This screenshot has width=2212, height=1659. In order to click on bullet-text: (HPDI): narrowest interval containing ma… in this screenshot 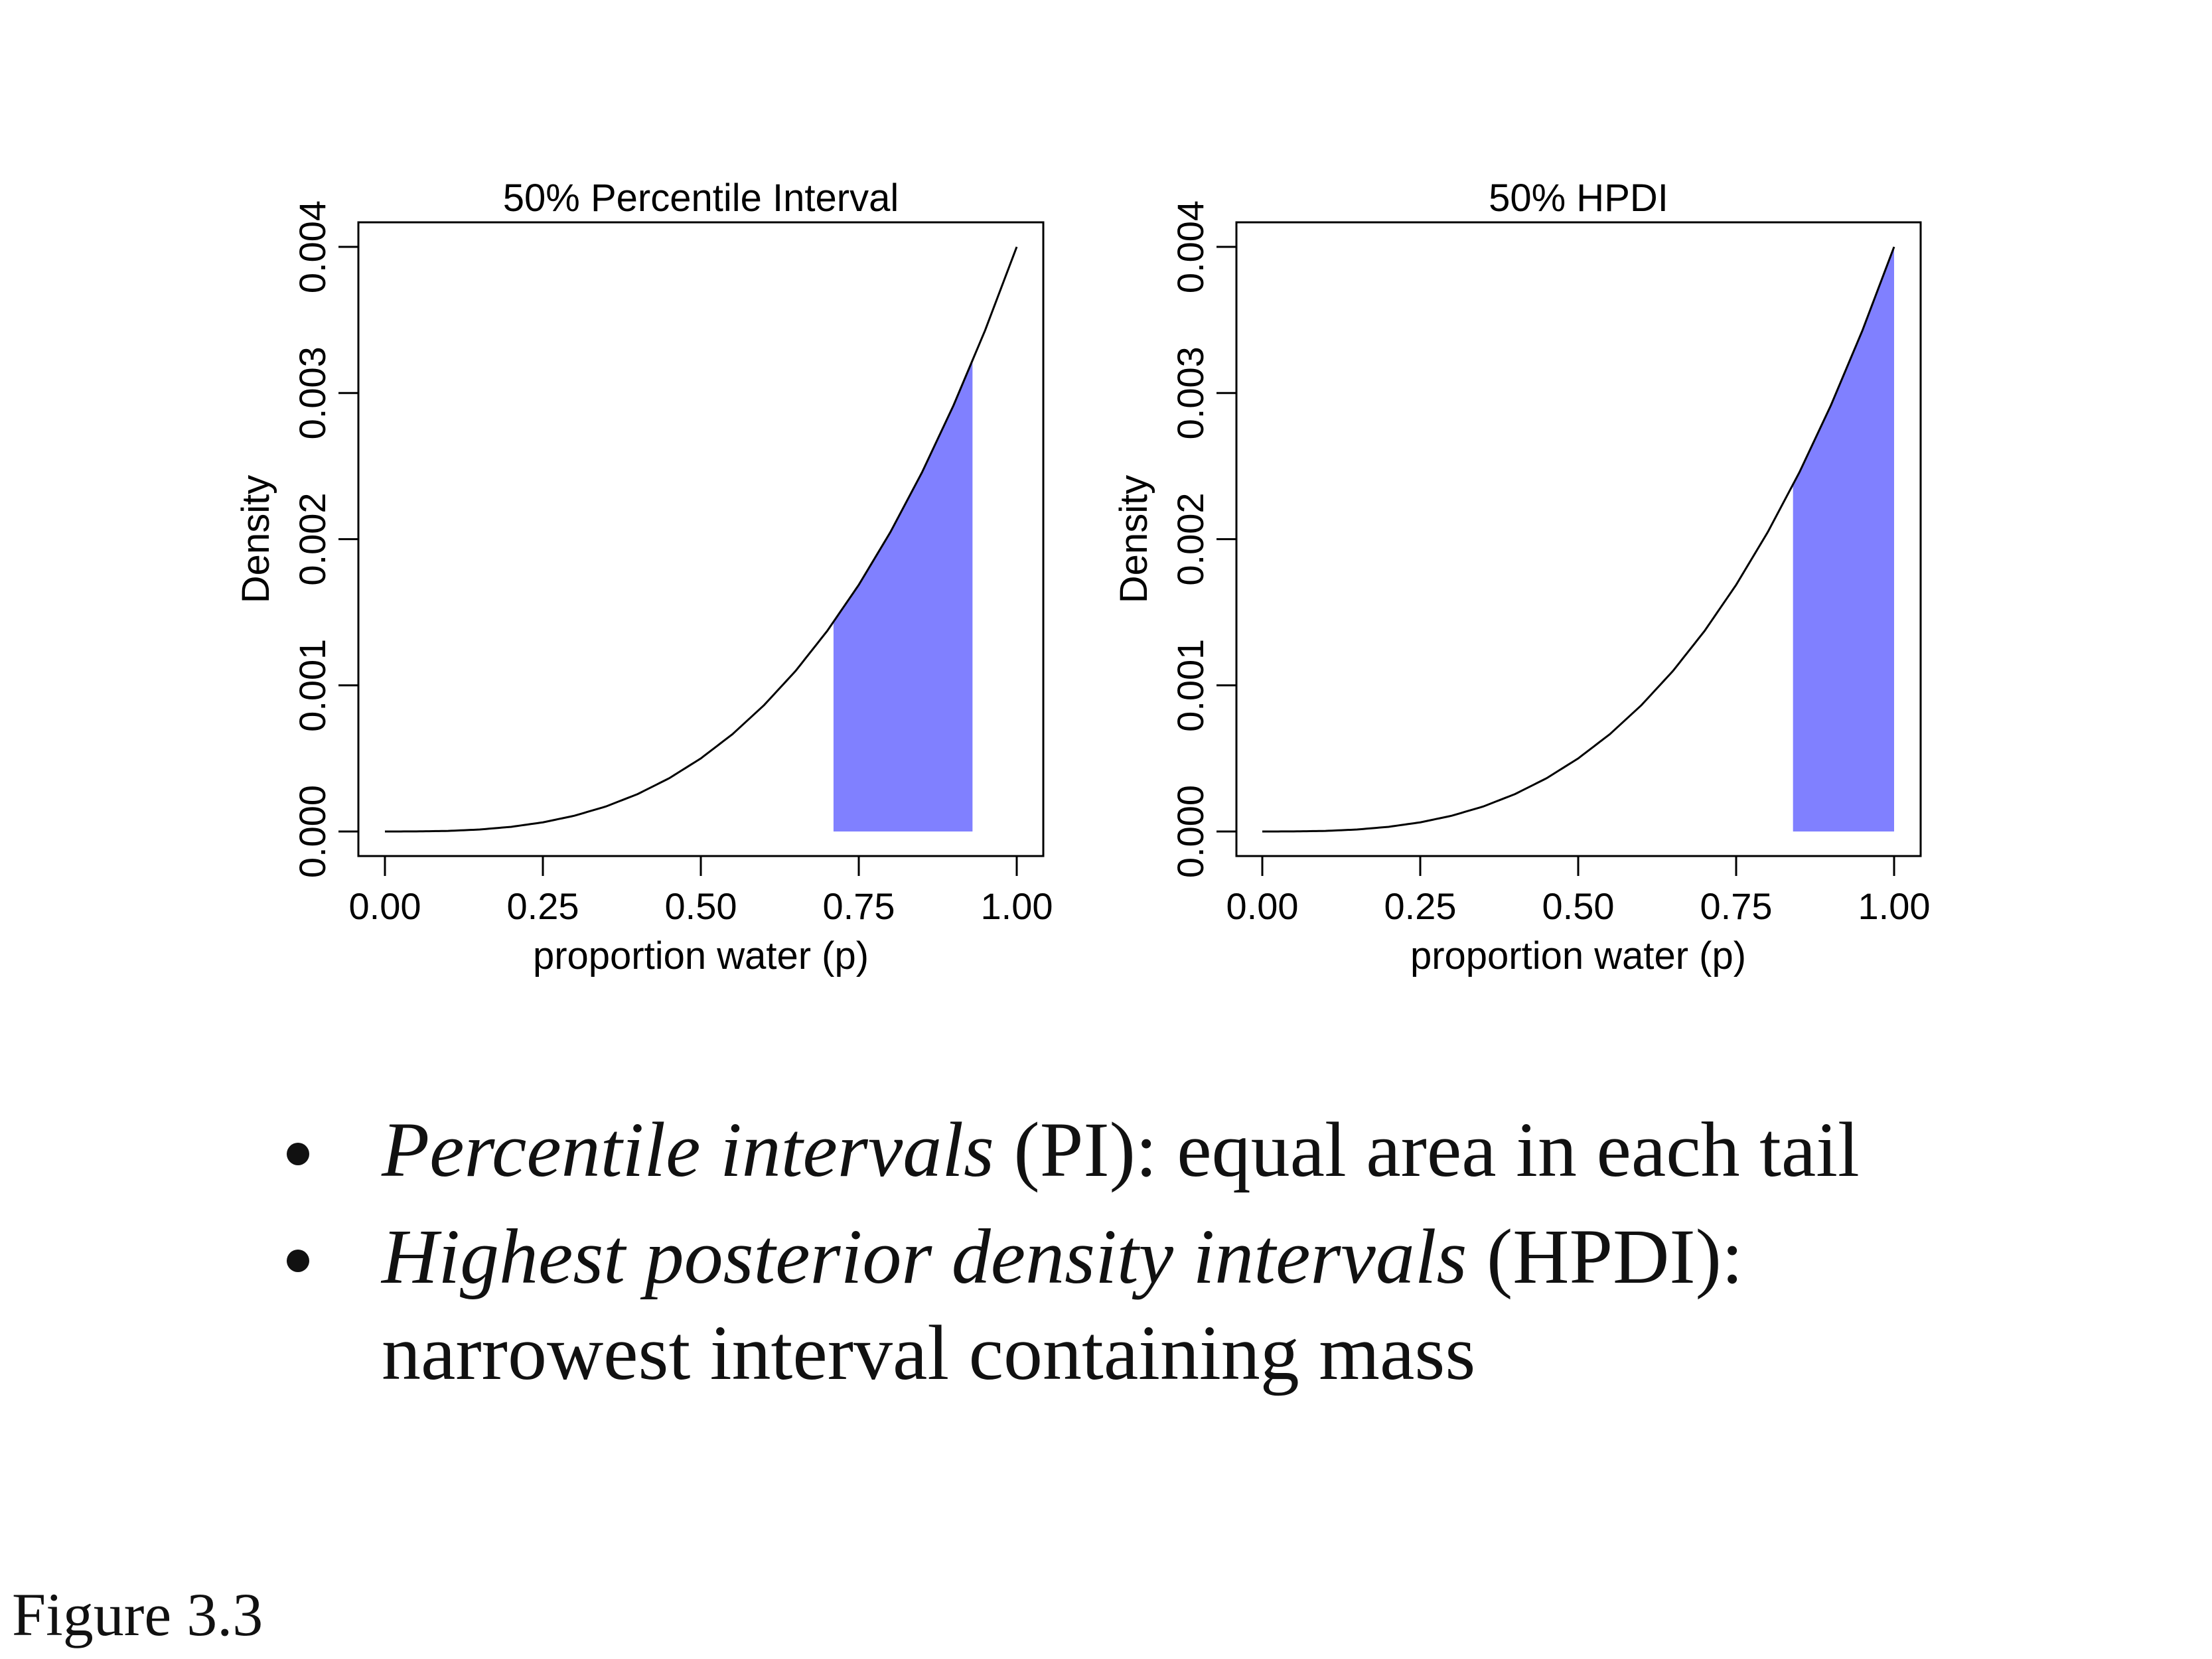, I will do `click(1062, 1304)`.